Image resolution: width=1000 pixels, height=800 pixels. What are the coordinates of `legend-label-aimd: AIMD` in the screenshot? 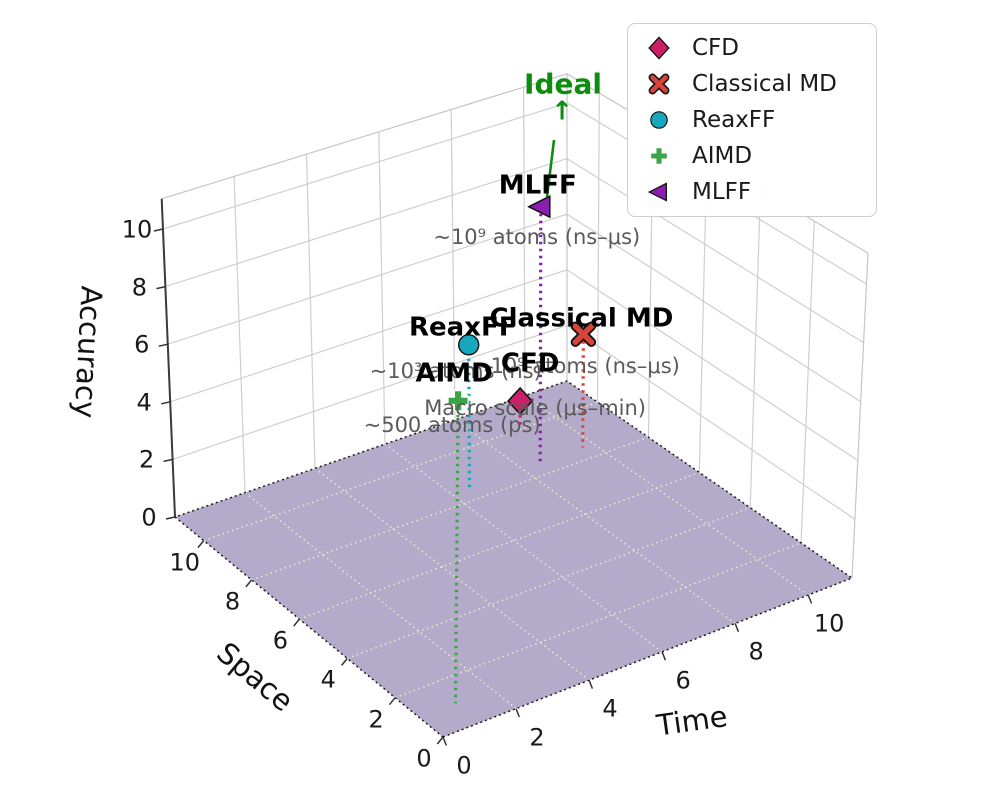 It's located at (722, 156).